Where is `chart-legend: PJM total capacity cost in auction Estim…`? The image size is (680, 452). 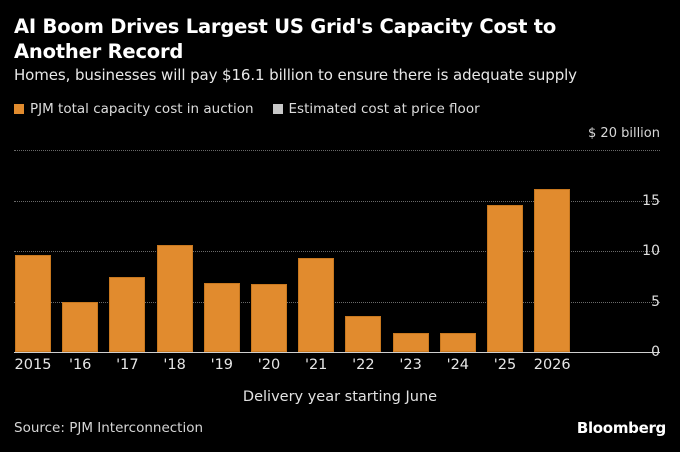 chart-legend: PJM total capacity cost in auction Estim… is located at coordinates (247, 109).